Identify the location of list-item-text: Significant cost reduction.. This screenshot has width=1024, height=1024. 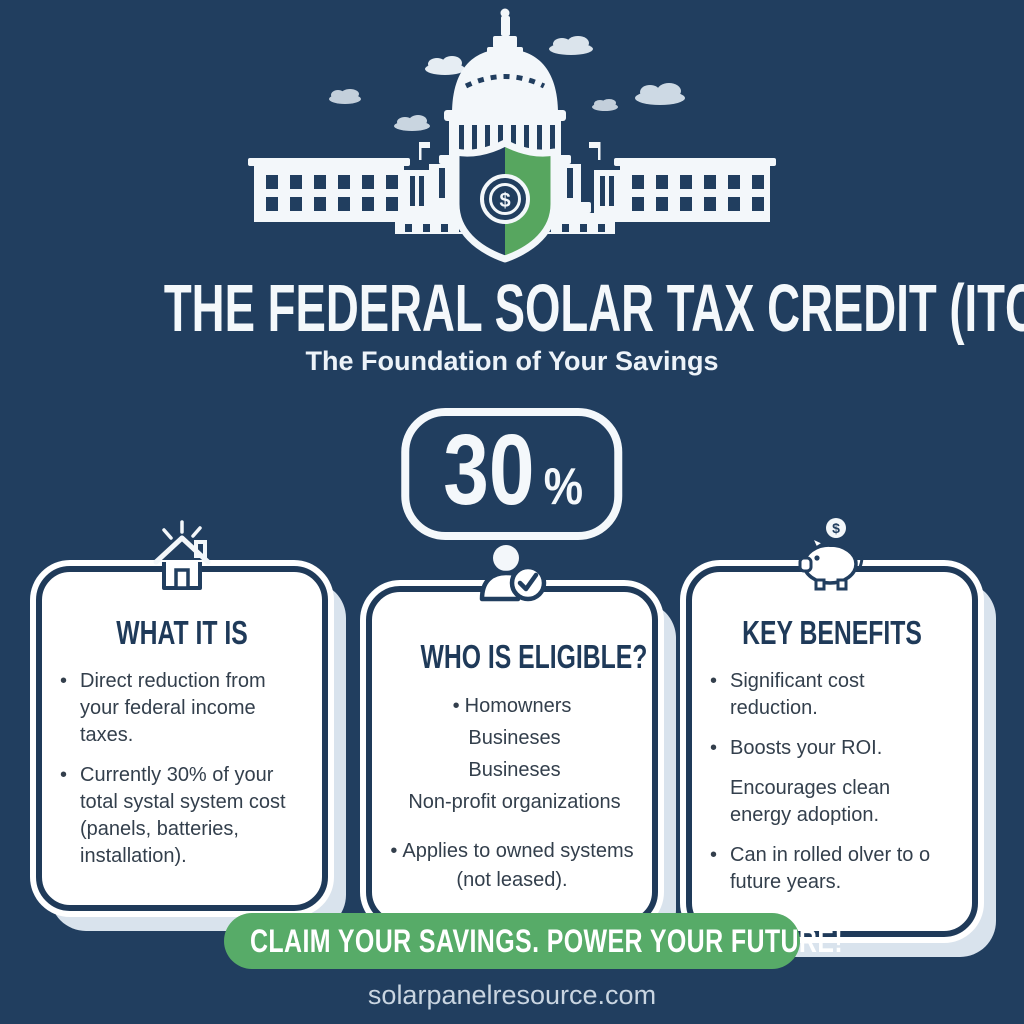
(797, 694).